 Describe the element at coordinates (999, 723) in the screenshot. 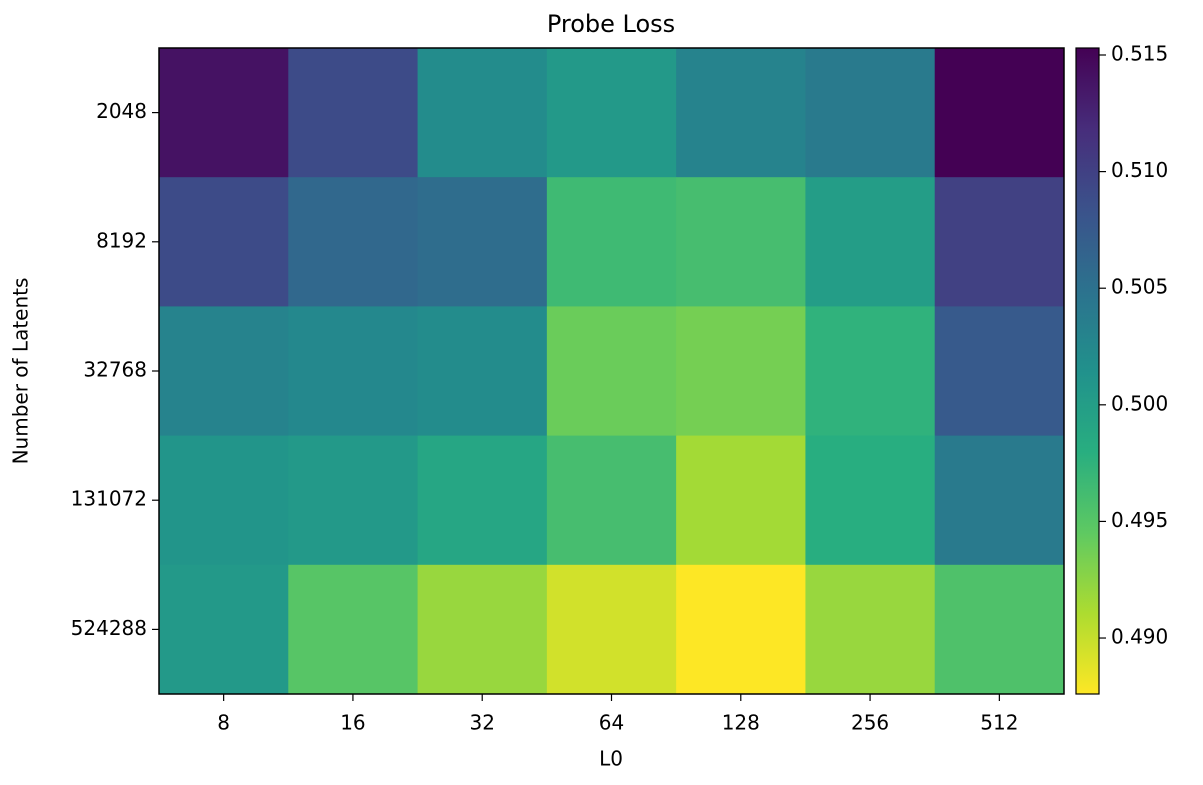

I see `x-tick-label: 512` at that location.